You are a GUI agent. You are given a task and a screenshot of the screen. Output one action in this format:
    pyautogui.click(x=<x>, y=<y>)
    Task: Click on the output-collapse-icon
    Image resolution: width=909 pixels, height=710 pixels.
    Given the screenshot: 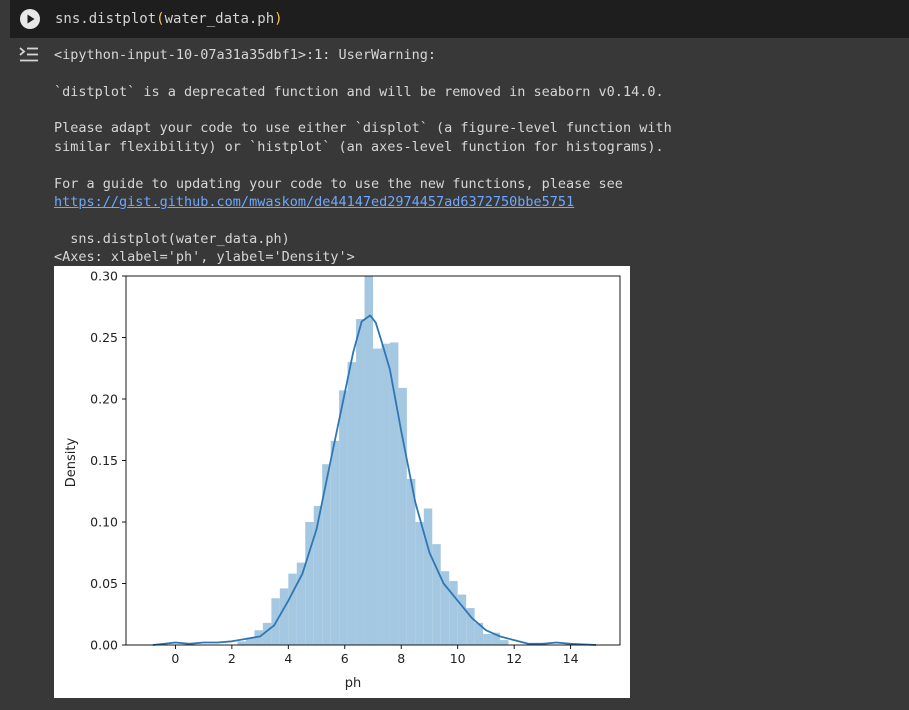 What is the action you would take?
    pyautogui.click(x=28, y=54)
    